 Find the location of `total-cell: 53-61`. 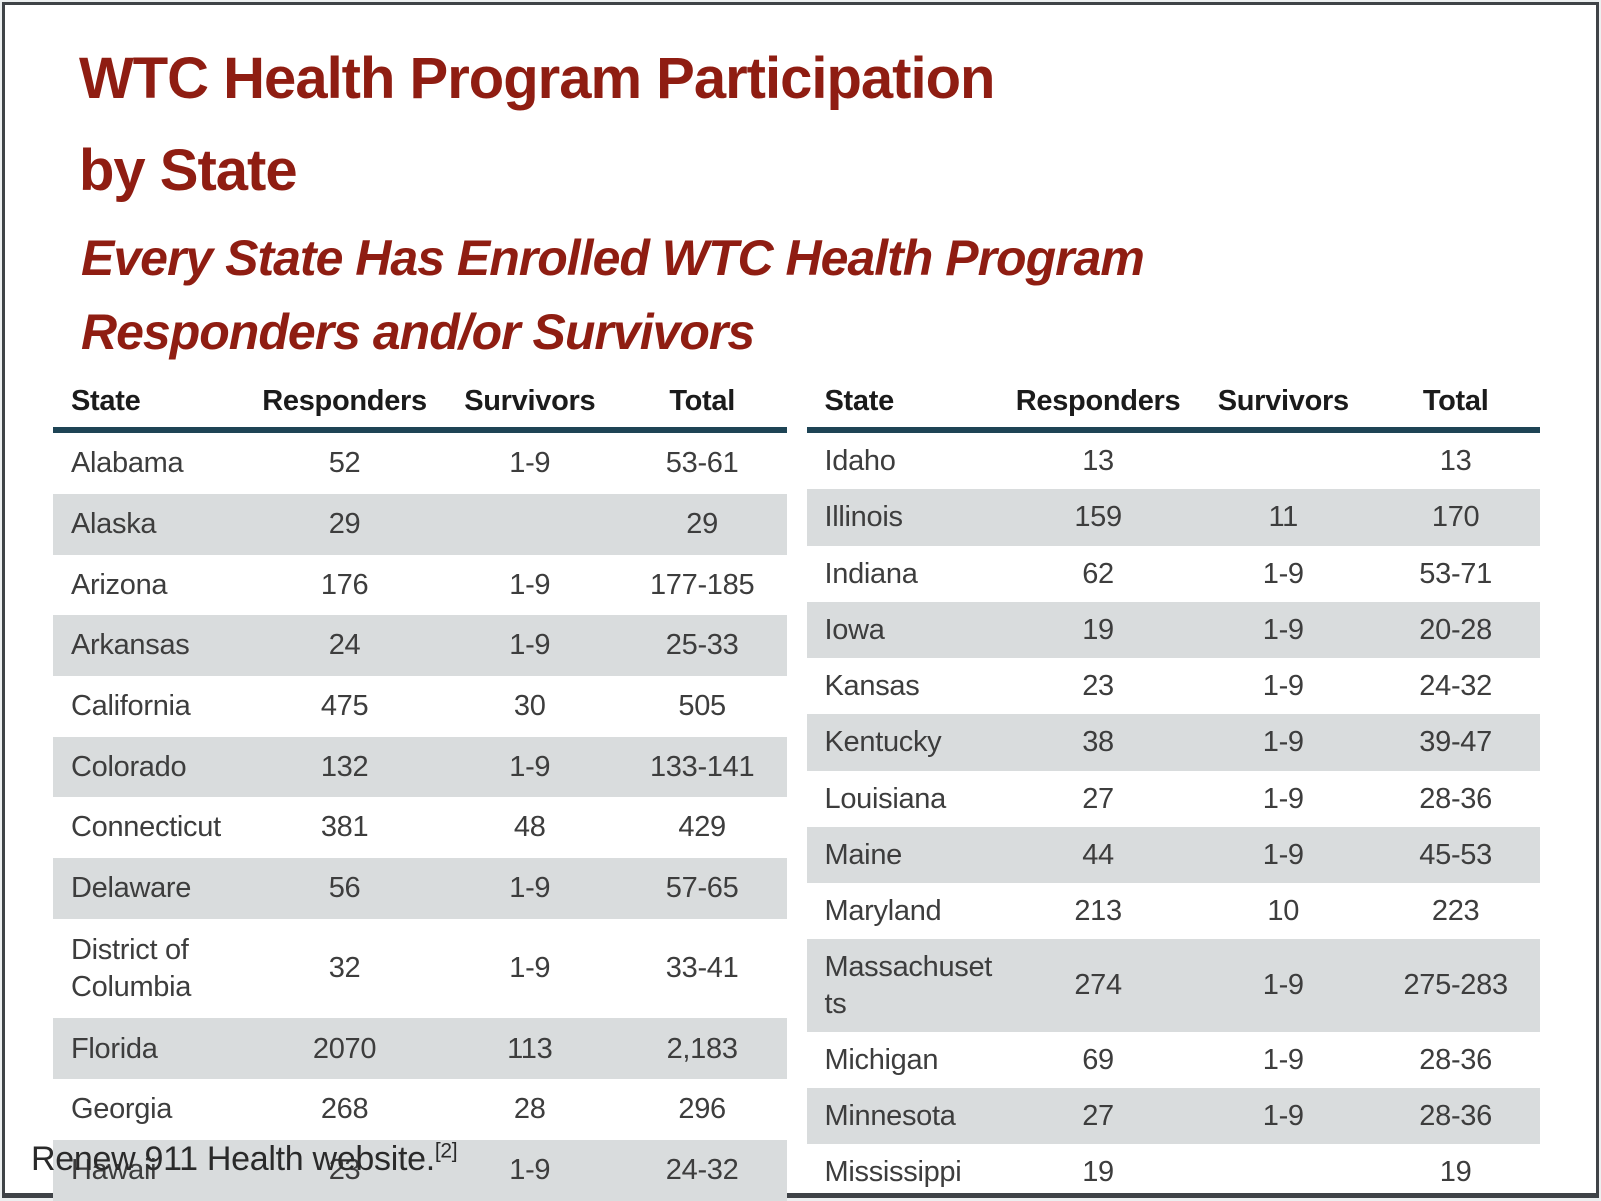

total-cell: 53-61 is located at coordinates (702, 463).